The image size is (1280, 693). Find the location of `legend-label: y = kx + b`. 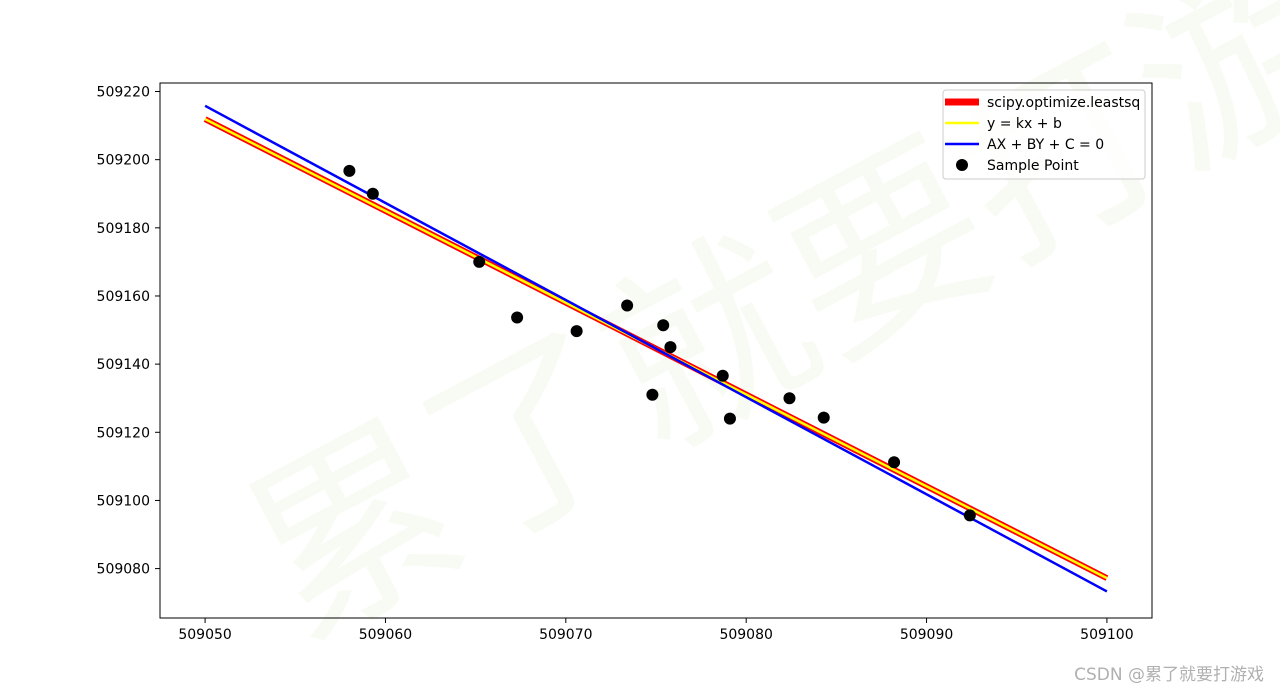

legend-label: y = kx + b is located at coordinates (1024, 124).